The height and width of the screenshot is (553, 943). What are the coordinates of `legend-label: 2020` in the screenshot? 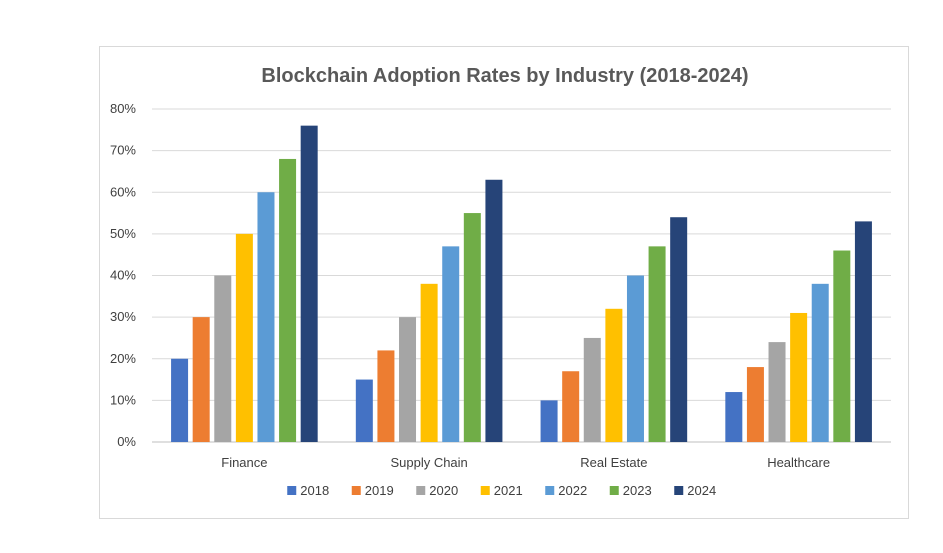 It's located at (443, 490).